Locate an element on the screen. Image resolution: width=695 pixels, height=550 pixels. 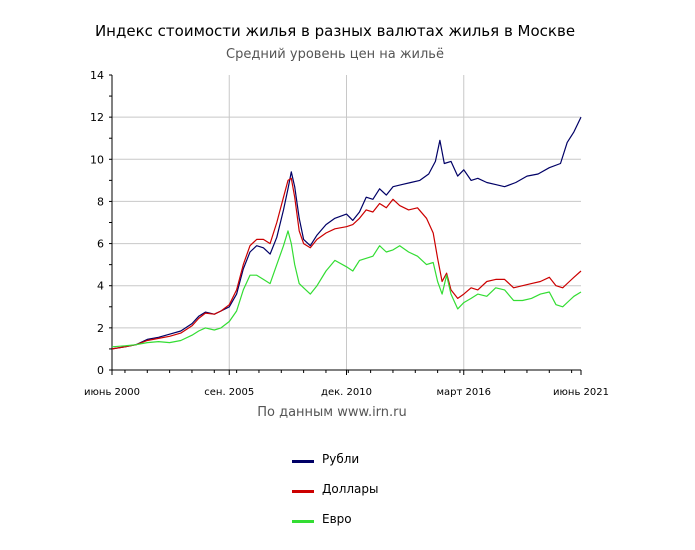
legend-swatch-rub is located at coordinates (303, 461).